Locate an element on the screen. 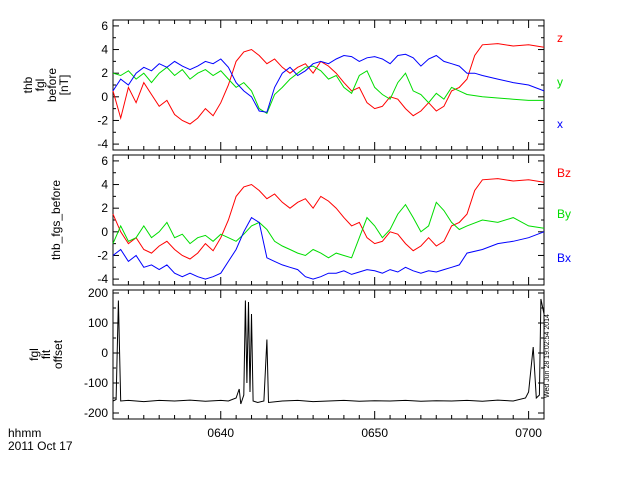 The height and width of the screenshot is (480, 640). x-tick-label: 0650 is located at coordinates (374, 433).